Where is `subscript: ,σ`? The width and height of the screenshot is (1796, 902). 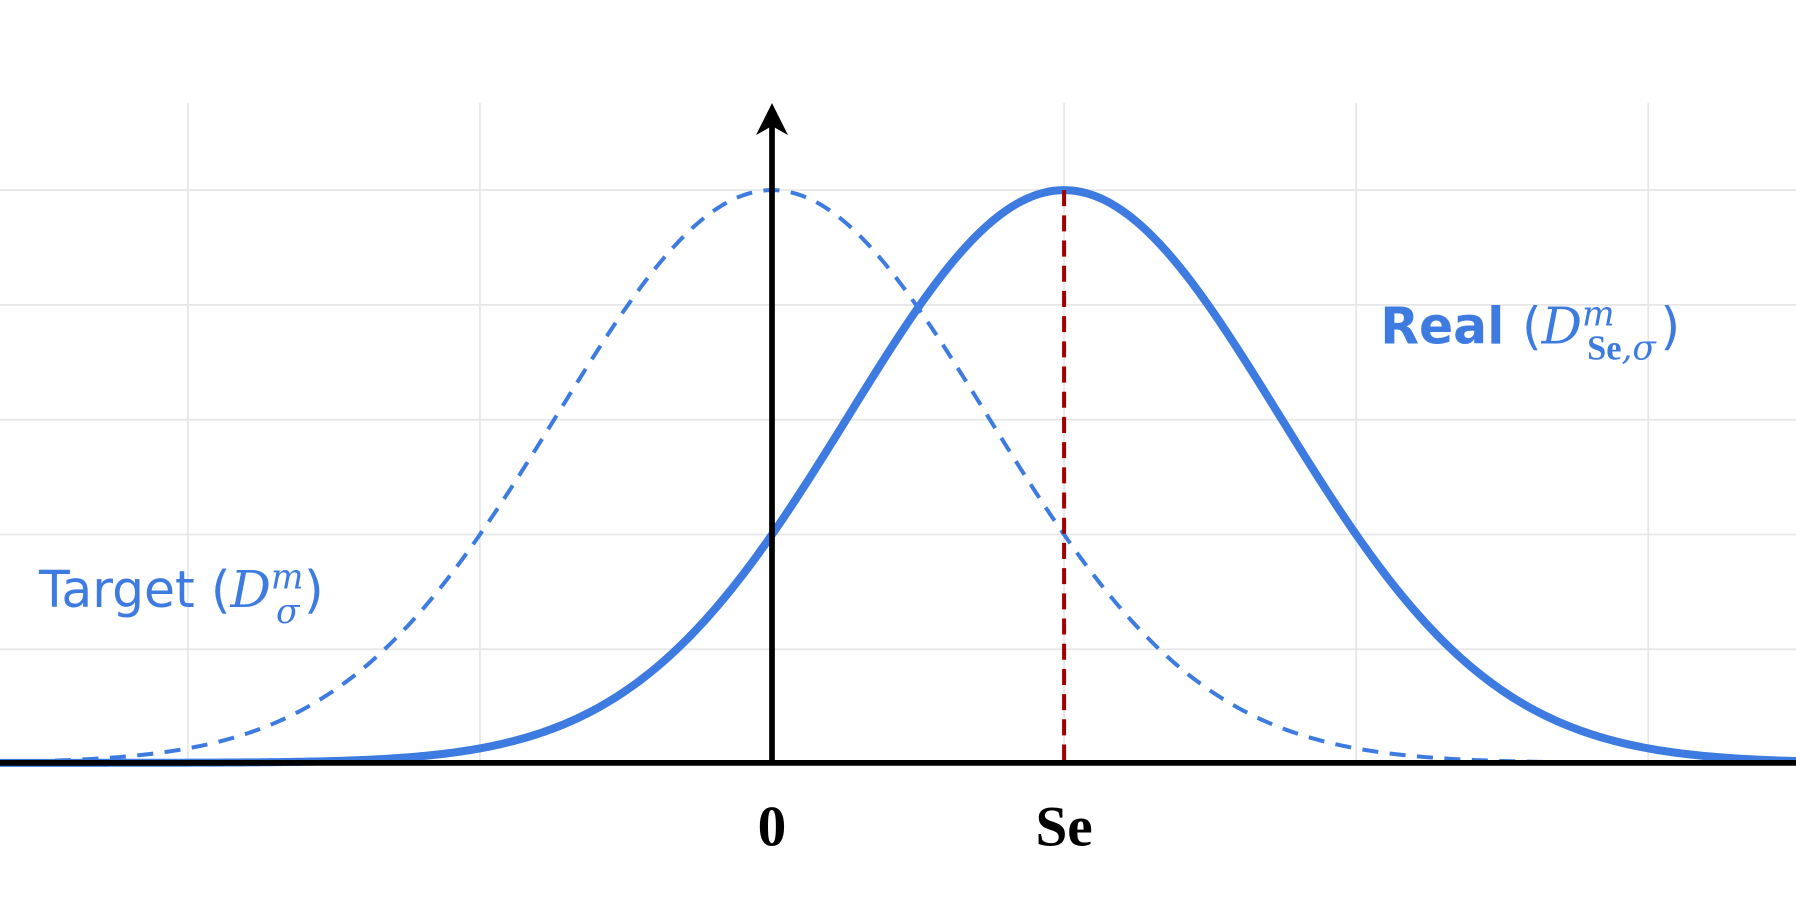
subscript: ,σ is located at coordinates (1640, 349).